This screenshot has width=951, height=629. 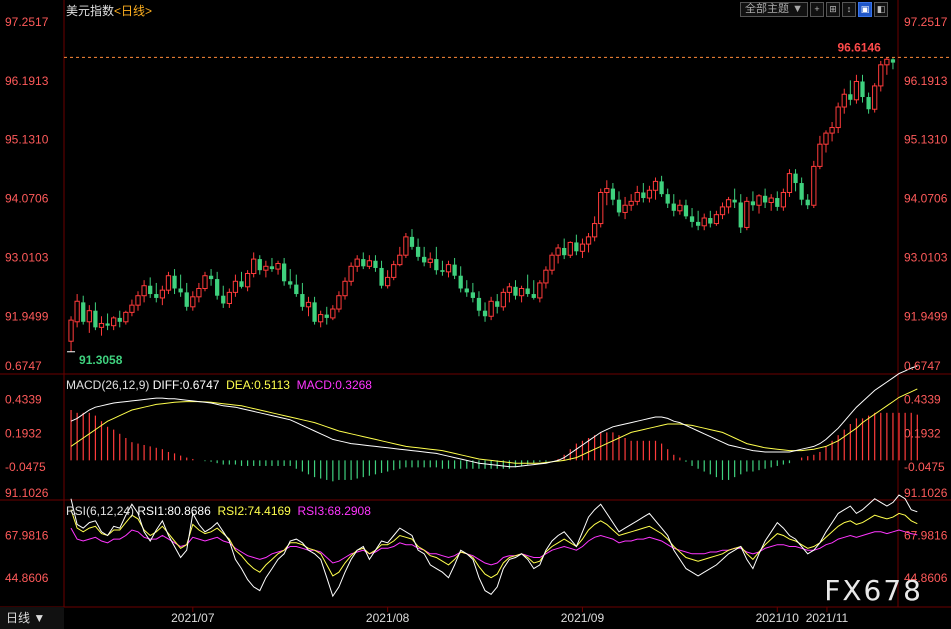 What do you see at coordinates (27, 81) in the screenshot?
I see `price-tick-label-left: 96.1913` at bounding box center [27, 81].